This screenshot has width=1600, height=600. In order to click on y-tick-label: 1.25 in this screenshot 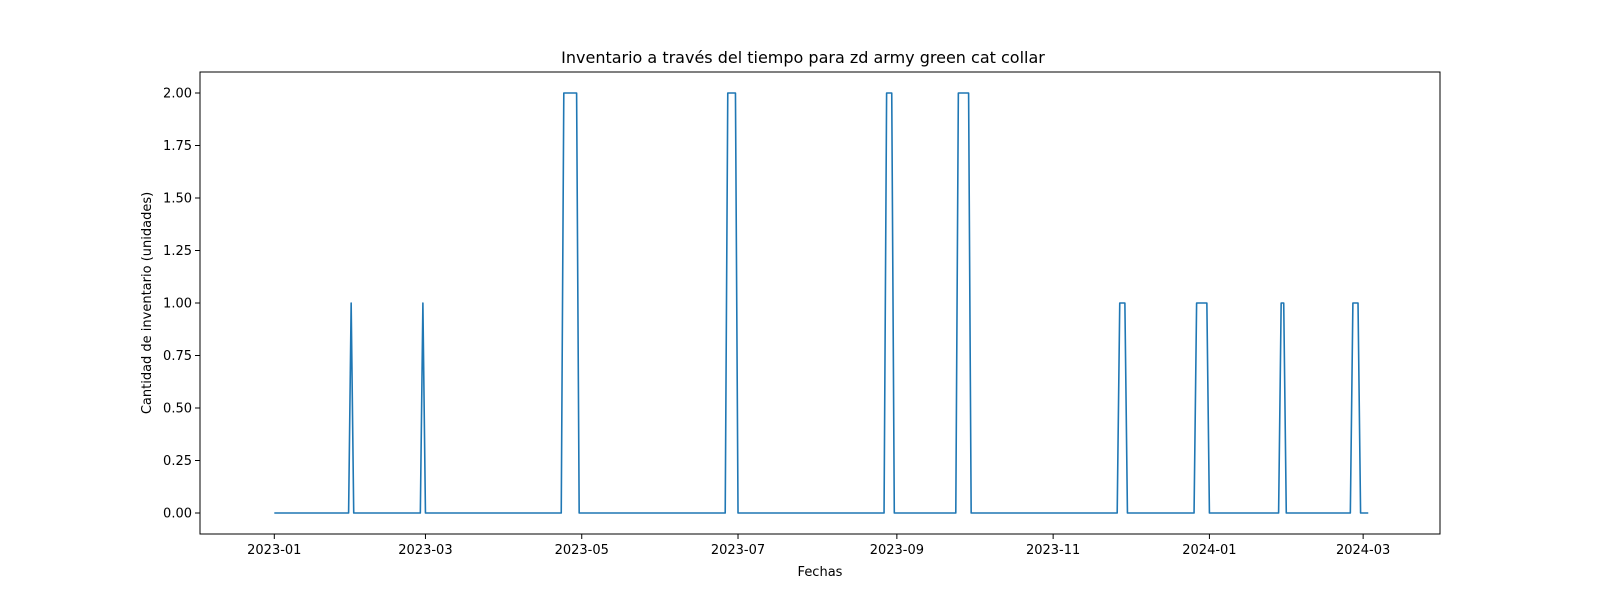, I will do `click(177, 251)`.